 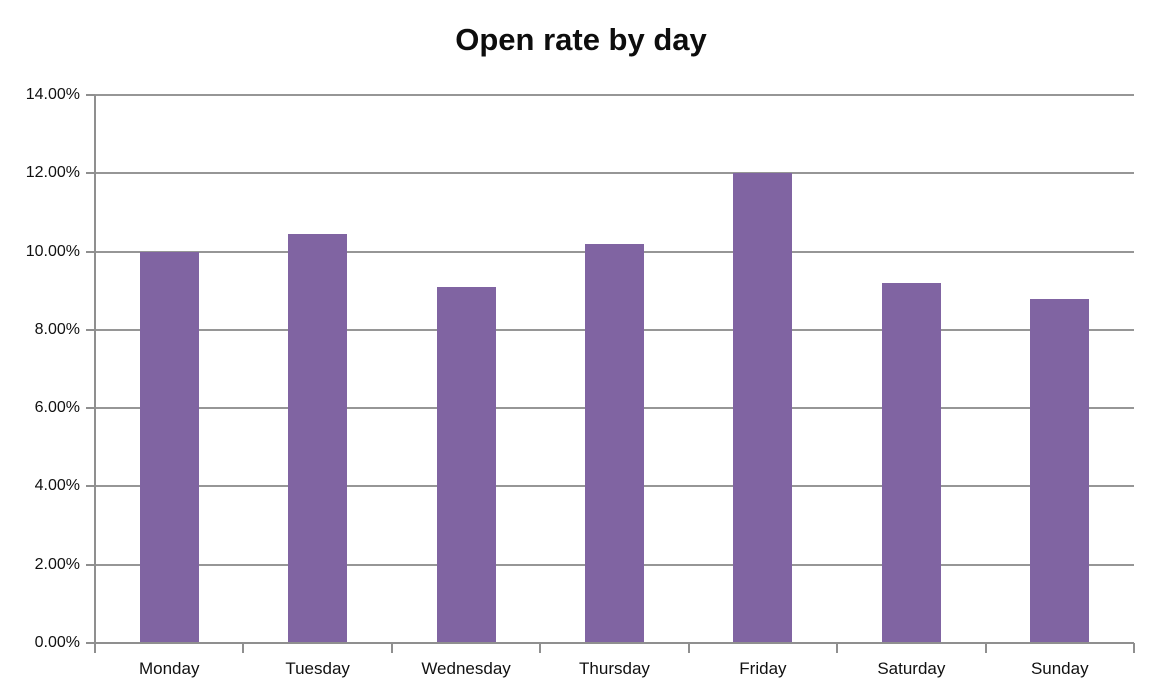 What do you see at coordinates (911, 668) in the screenshot?
I see `x-axis-label-saturday: Saturday` at bounding box center [911, 668].